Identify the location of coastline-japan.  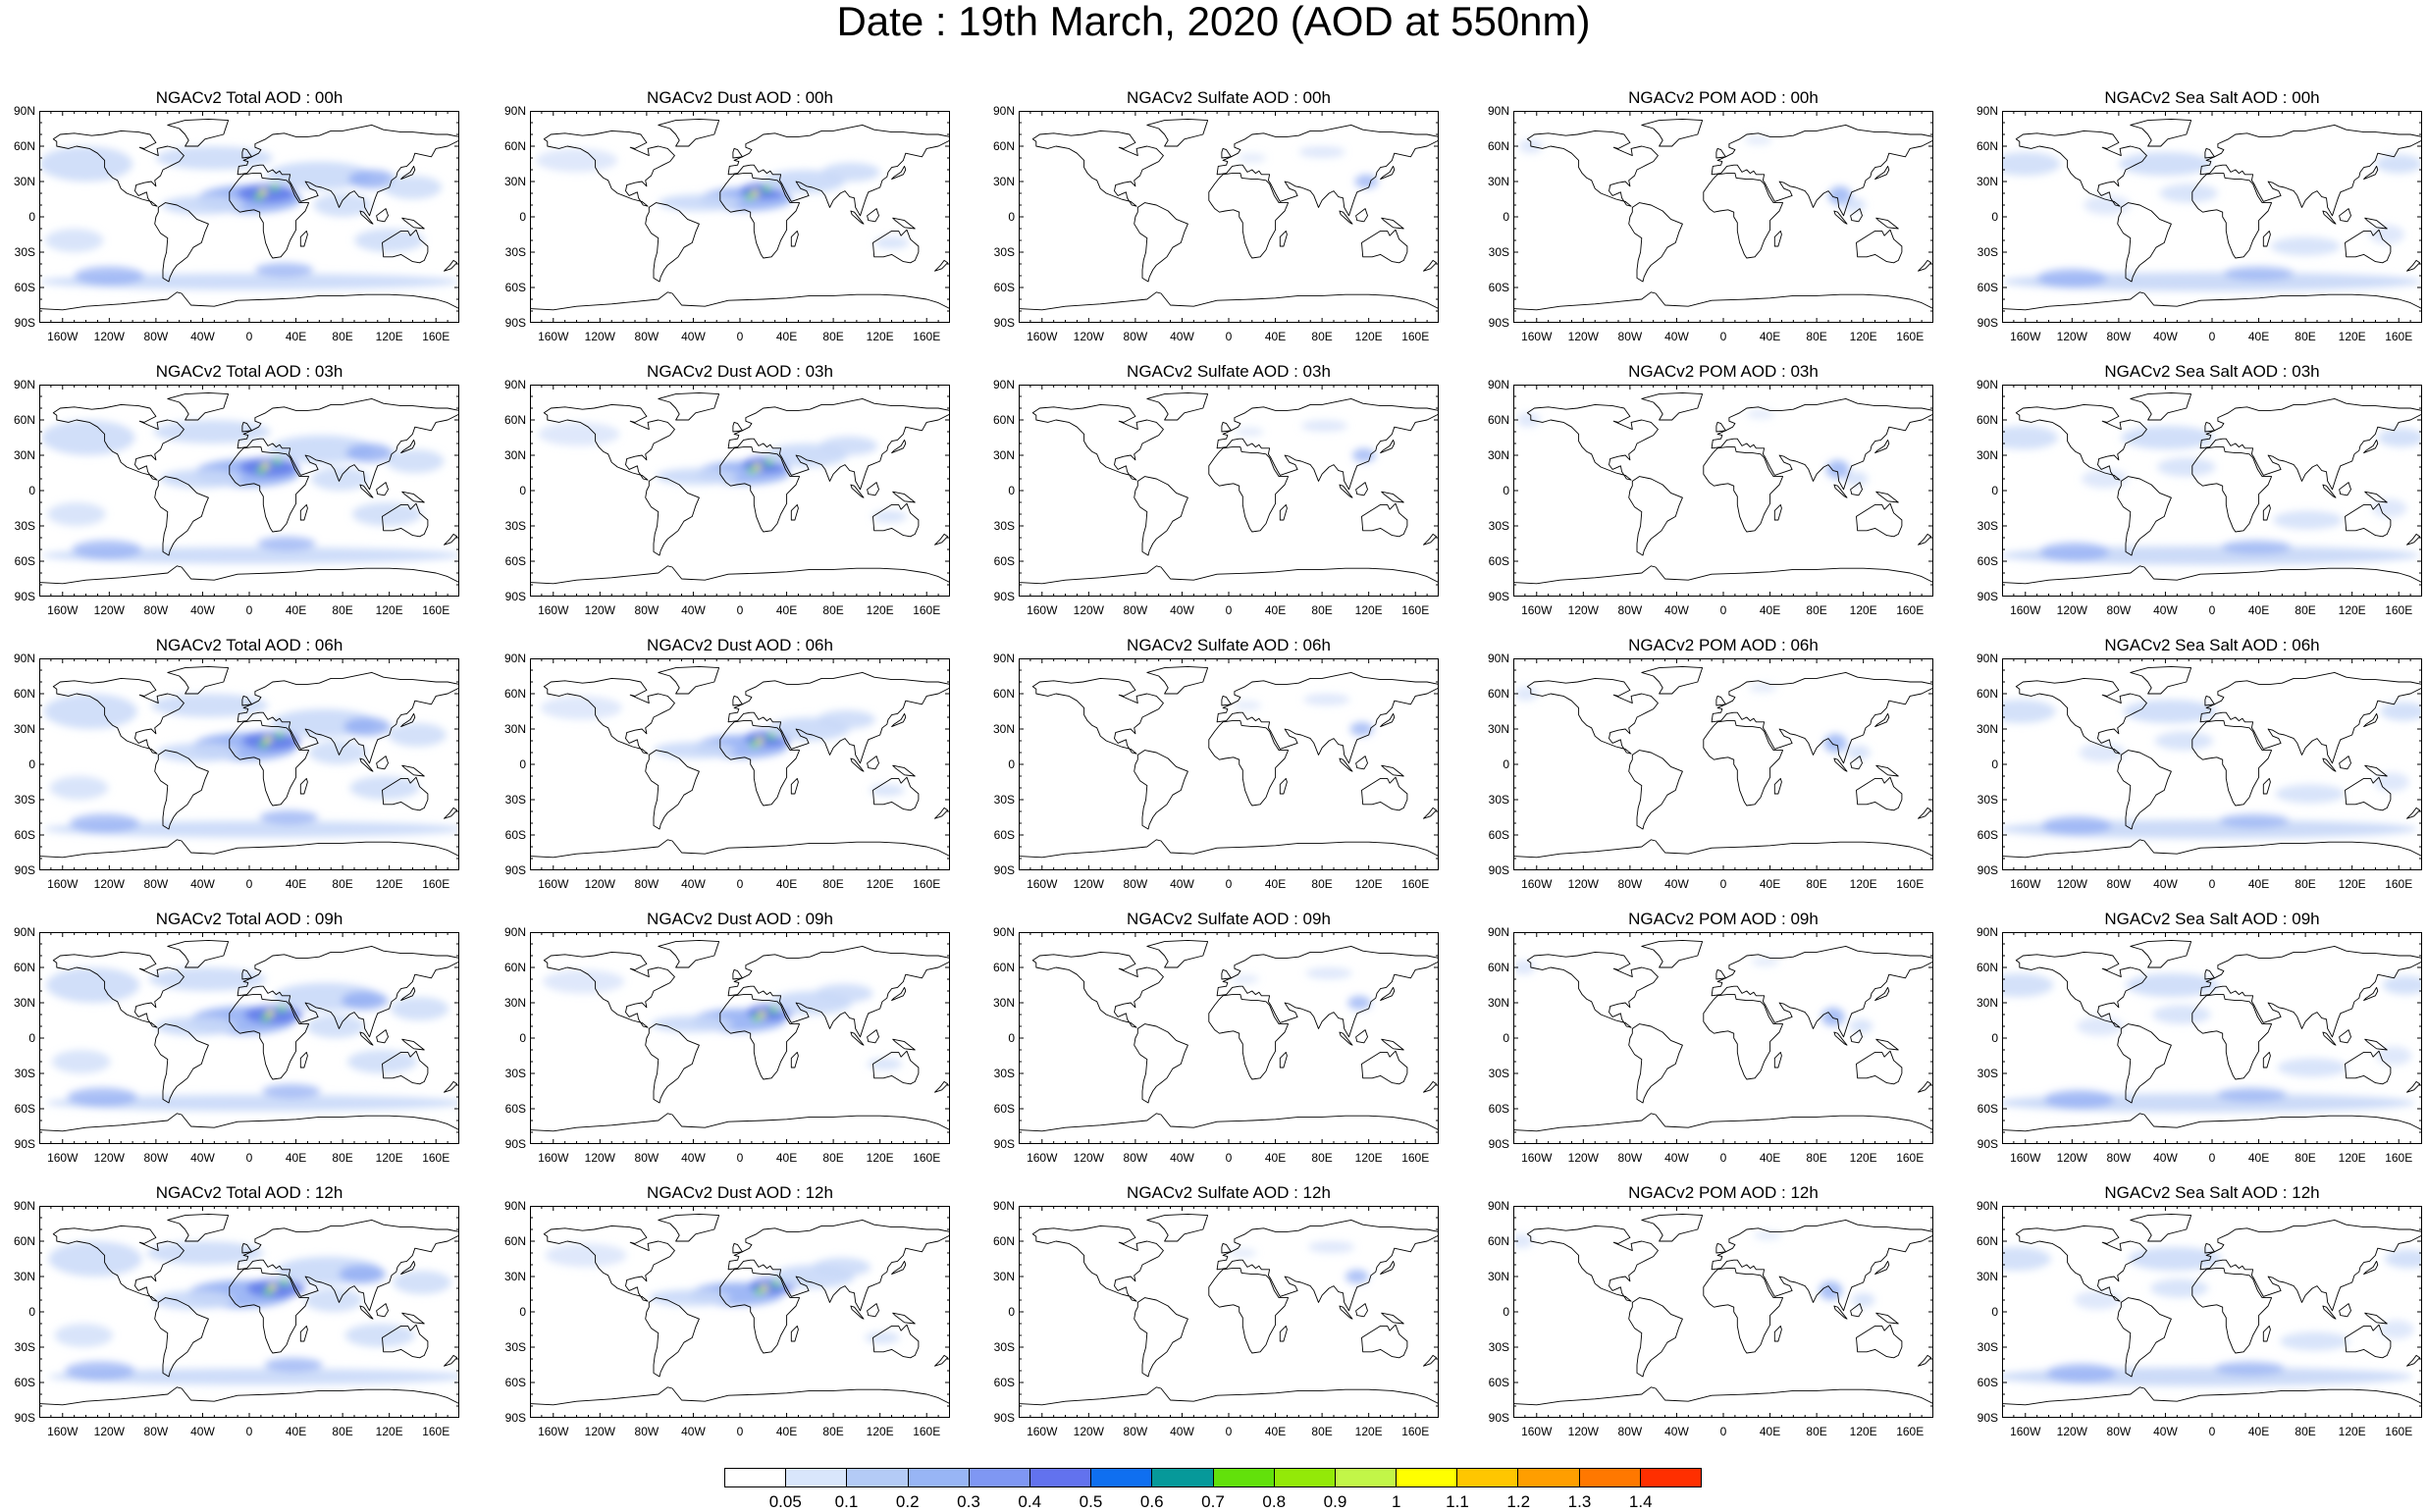
(2371, 1268).